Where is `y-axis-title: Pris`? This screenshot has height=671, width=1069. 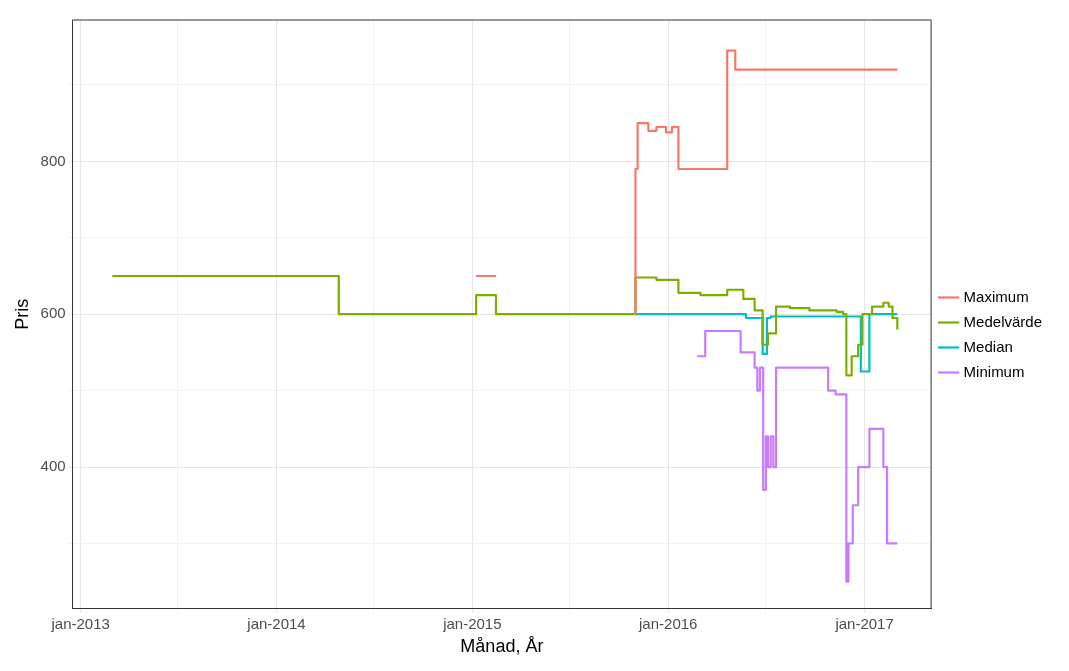
y-axis-title: Pris is located at coordinates (21, 314).